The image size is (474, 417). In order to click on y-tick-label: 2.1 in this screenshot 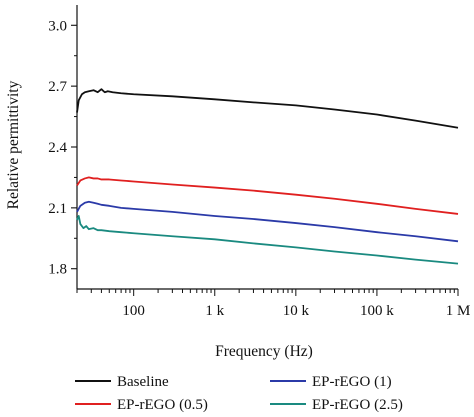, I will do `click(57, 209)`.